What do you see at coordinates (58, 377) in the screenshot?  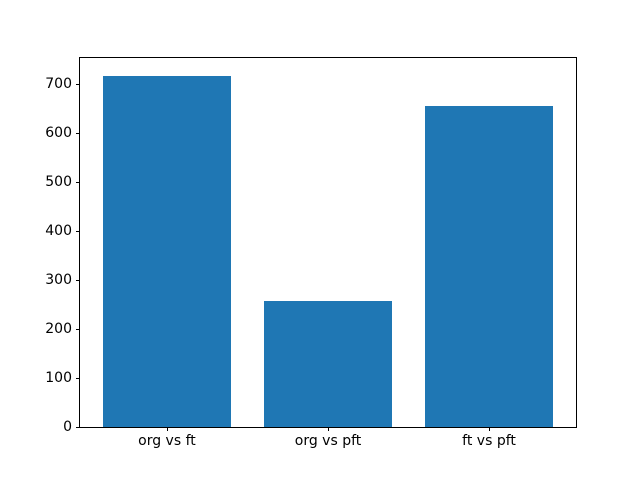 I see `y-tick-label: 100` at bounding box center [58, 377].